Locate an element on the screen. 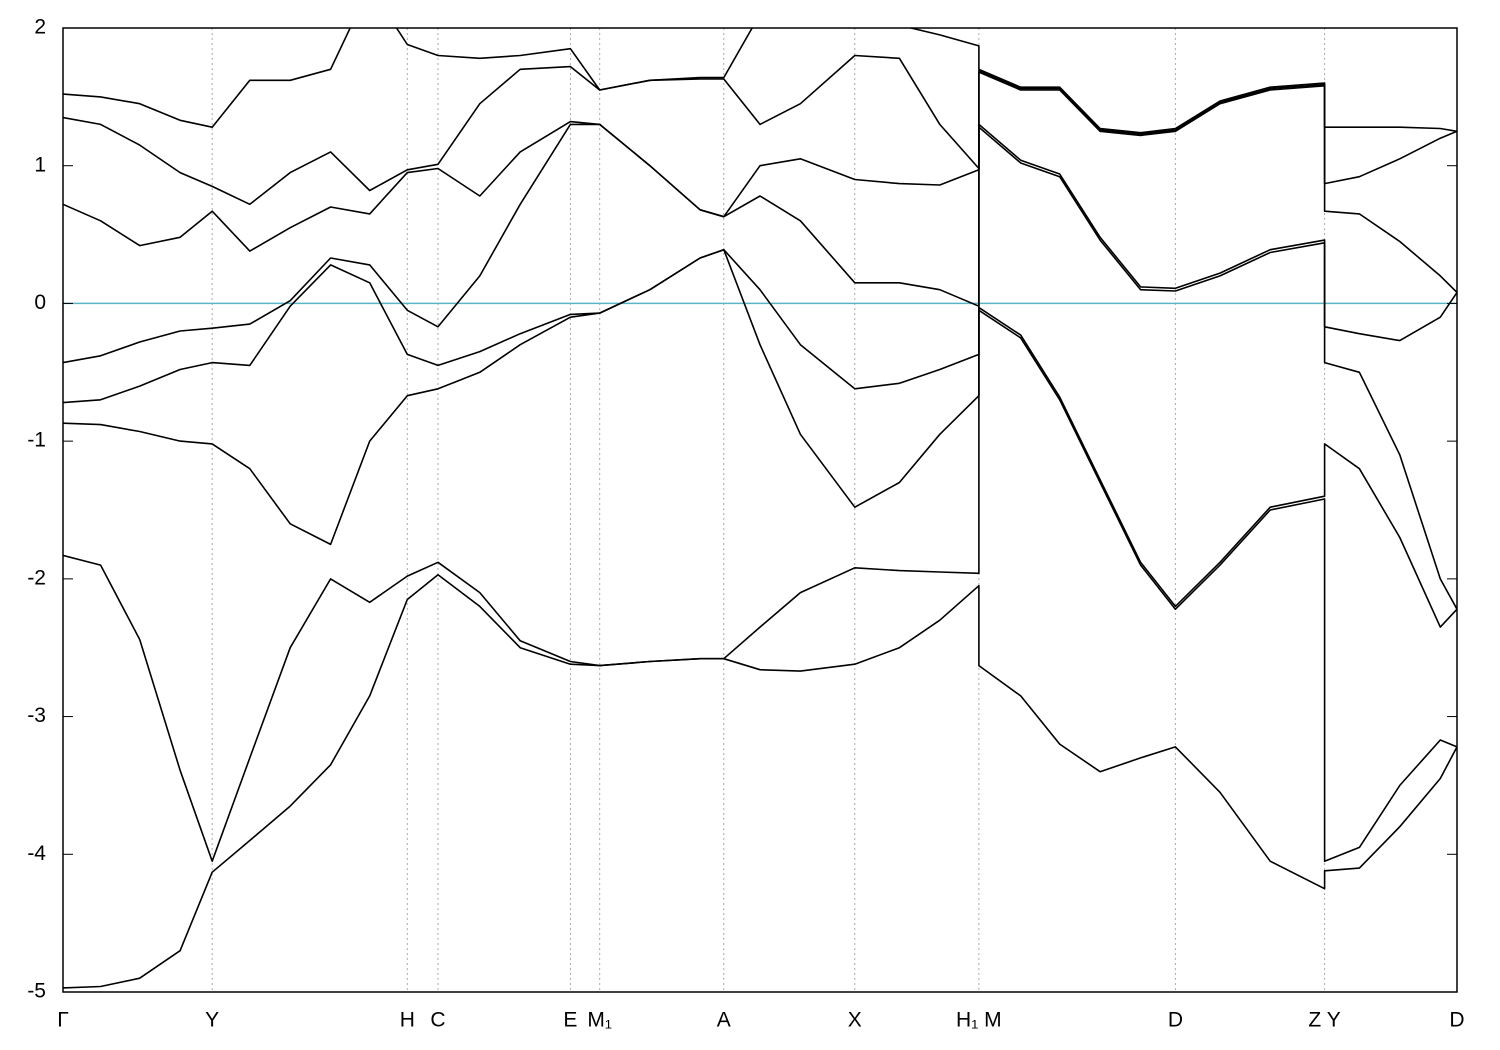 Image resolution: width=1500 pixels, height=1050 pixels. y-tick-label: 1 is located at coordinates (40, 164).